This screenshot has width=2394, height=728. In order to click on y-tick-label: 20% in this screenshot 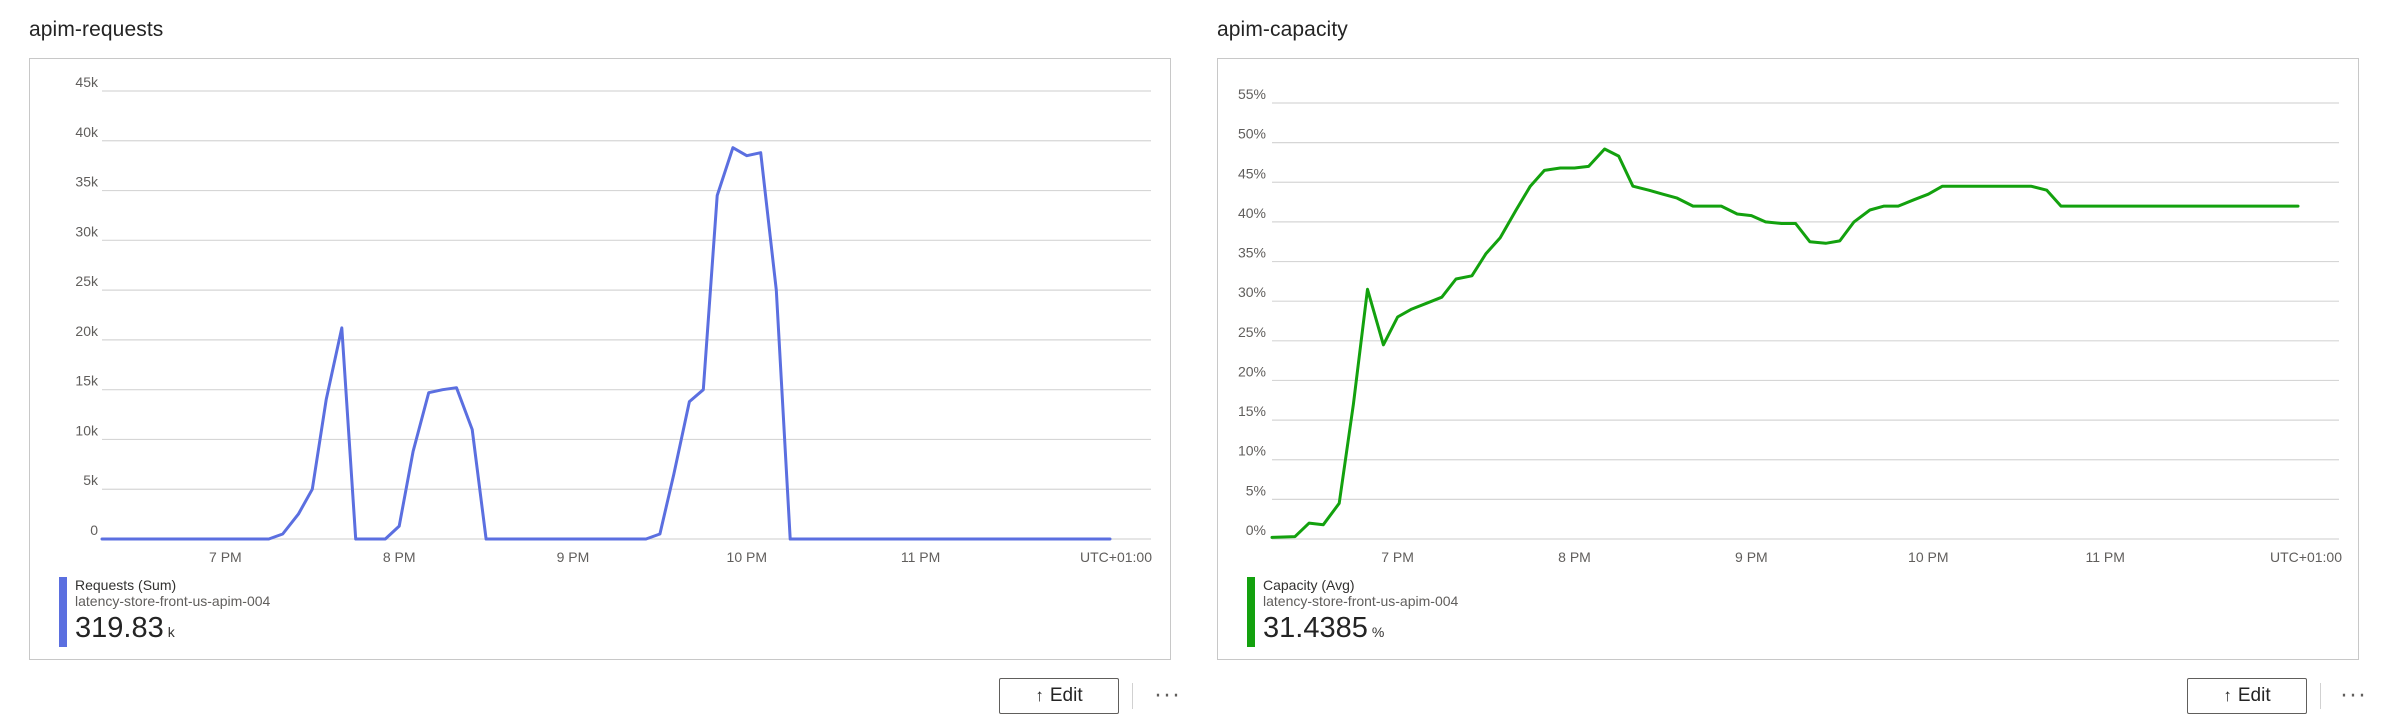, I will do `click(1252, 371)`.